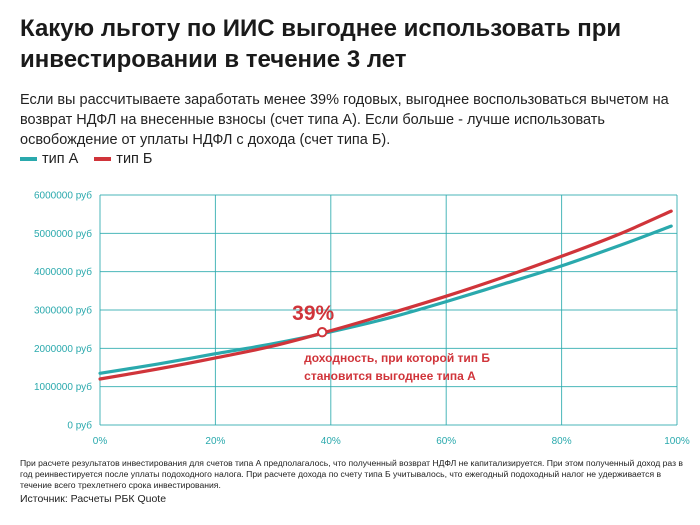 The image size is (700, 525). I want to click on legend-label-type-b: тип Б, so click(134, 159).